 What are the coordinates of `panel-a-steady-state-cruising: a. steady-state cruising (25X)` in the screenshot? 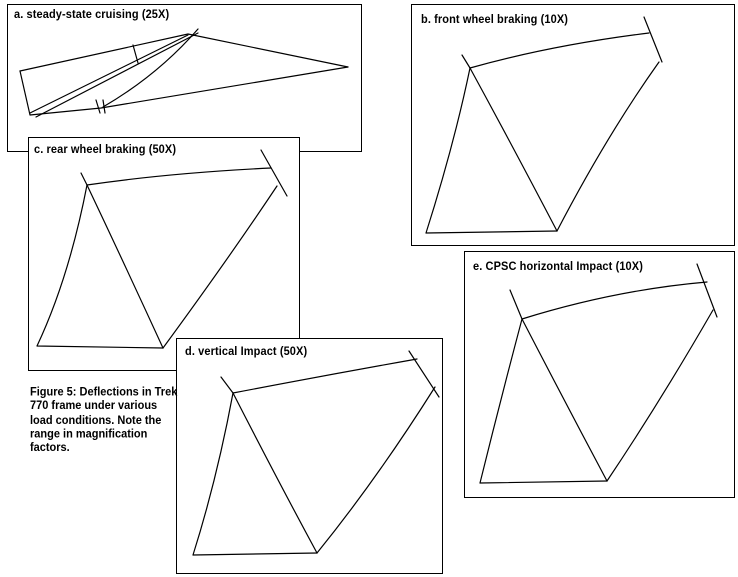 It's located at (184, 78).